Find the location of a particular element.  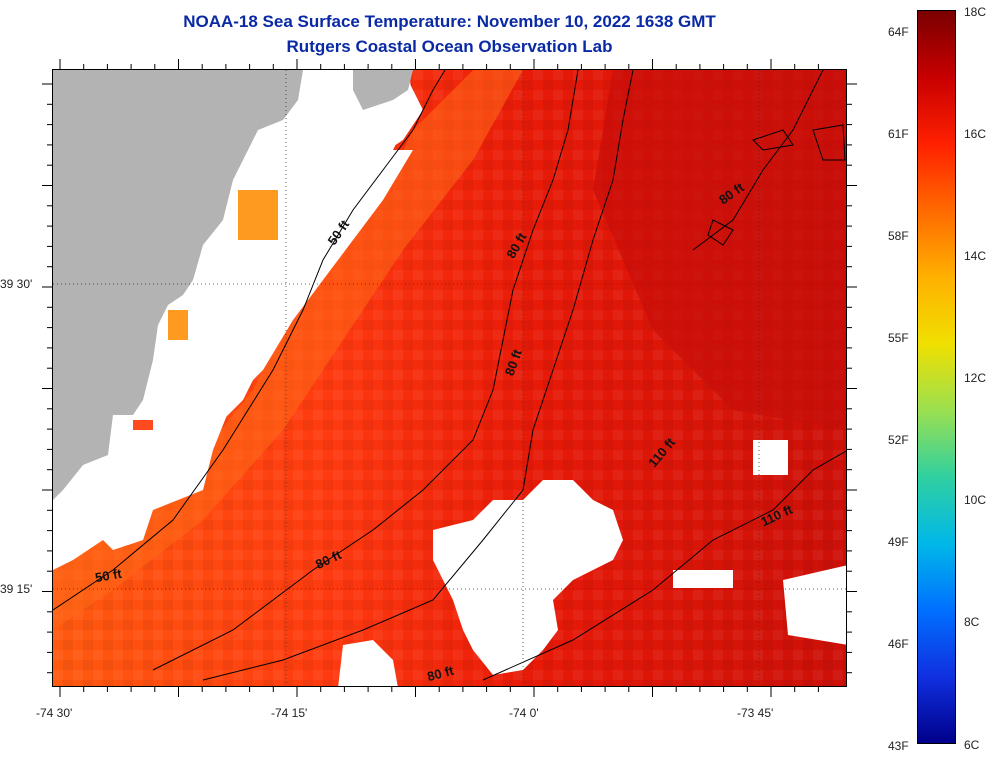

colorbar-f-label: 55F is located at coordinates (898, 338).